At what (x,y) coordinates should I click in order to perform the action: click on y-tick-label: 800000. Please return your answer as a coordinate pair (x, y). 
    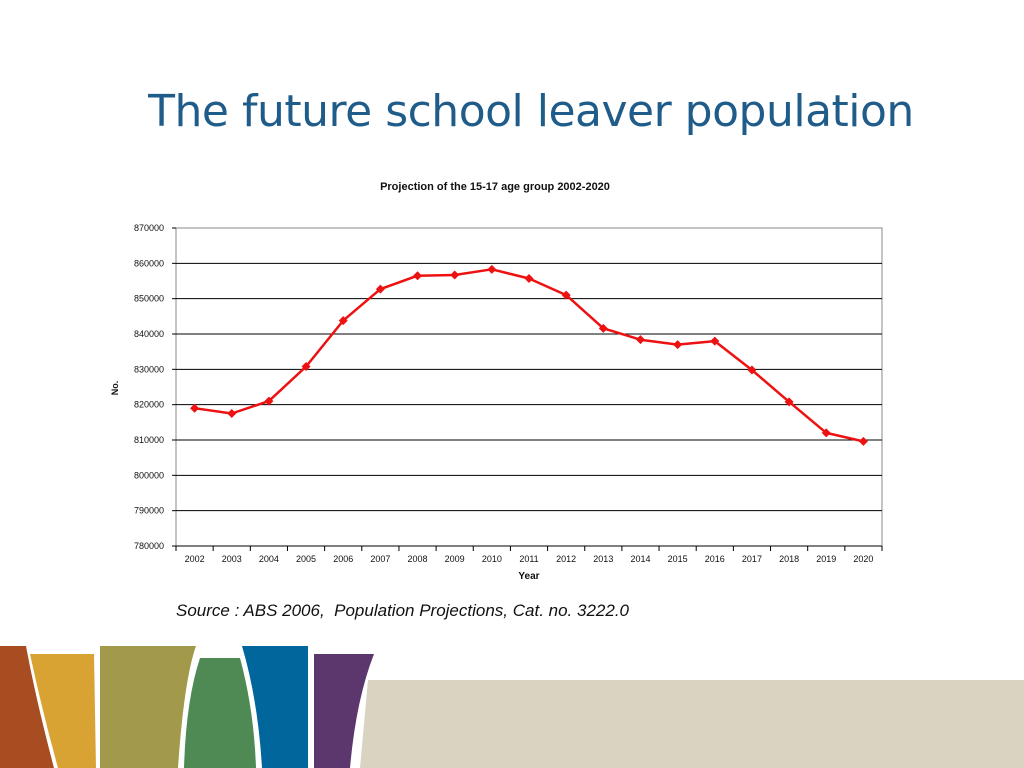
    Looking at the image, I should click on (149, 475).